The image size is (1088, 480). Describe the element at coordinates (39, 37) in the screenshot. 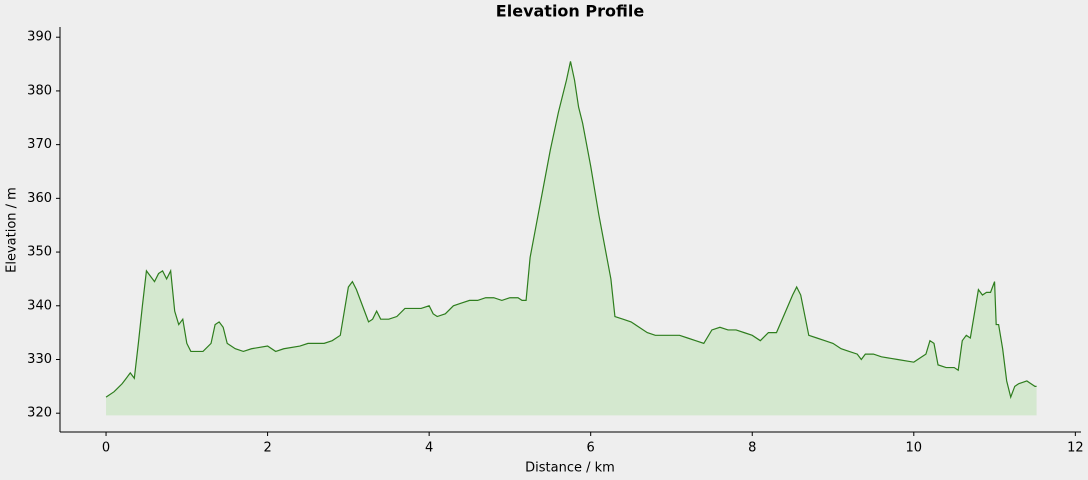

I see `y-tick-label: 390` at that location.